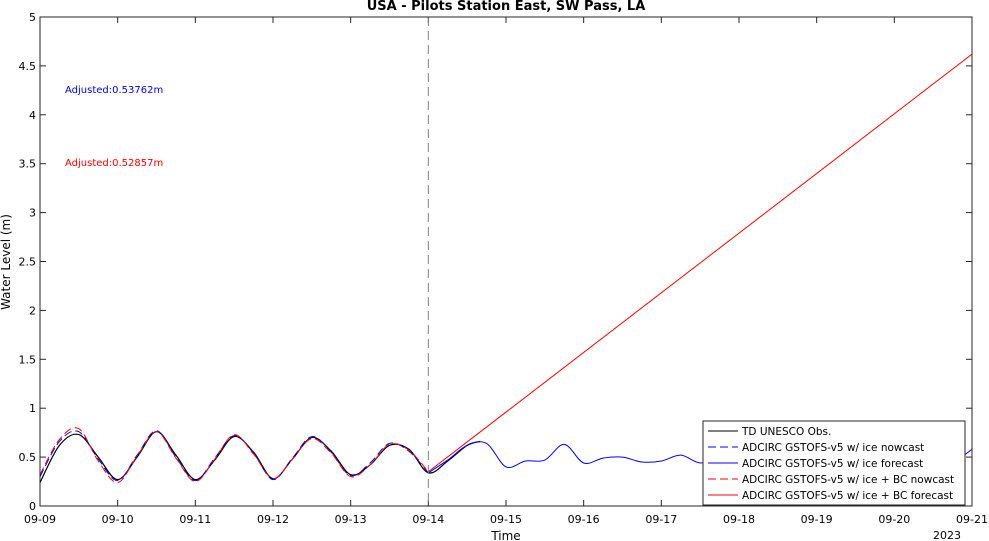 Image resolution: width=989 pixels, height=541 pixels. Describe the element at coordinates (661, 519) in the screenshot. I see `x-tick-label: 09-17` at that location.